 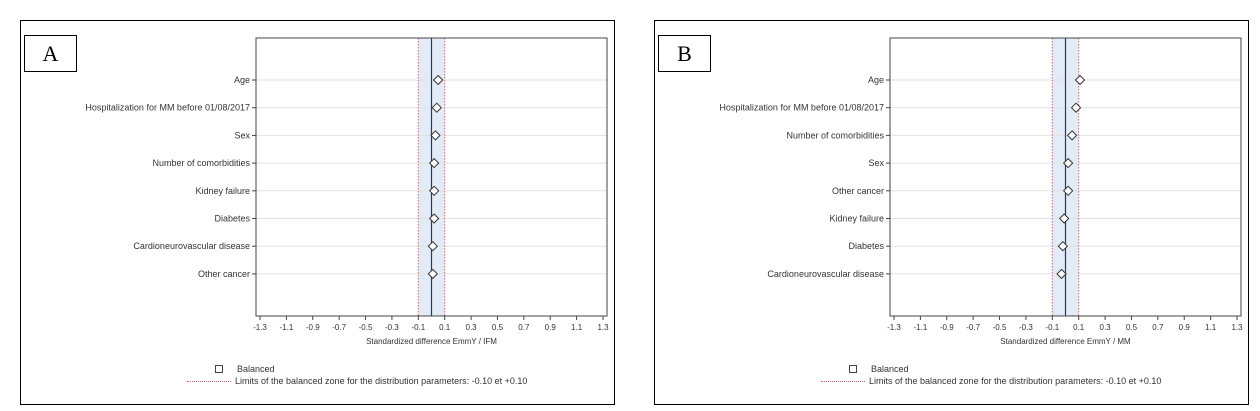 What do you see at coordinates (50, 53) in the screenshot?
I see `panel-label: A` at bounding box center [50, 53].